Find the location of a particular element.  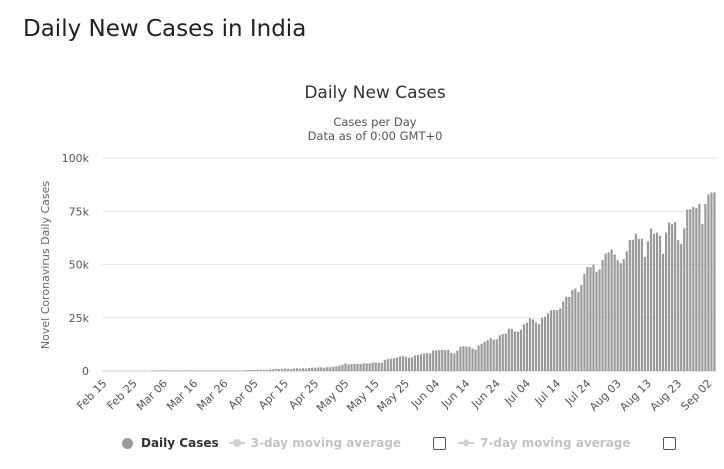

checkbox-7-day-average is located at coordinates (669, 443).